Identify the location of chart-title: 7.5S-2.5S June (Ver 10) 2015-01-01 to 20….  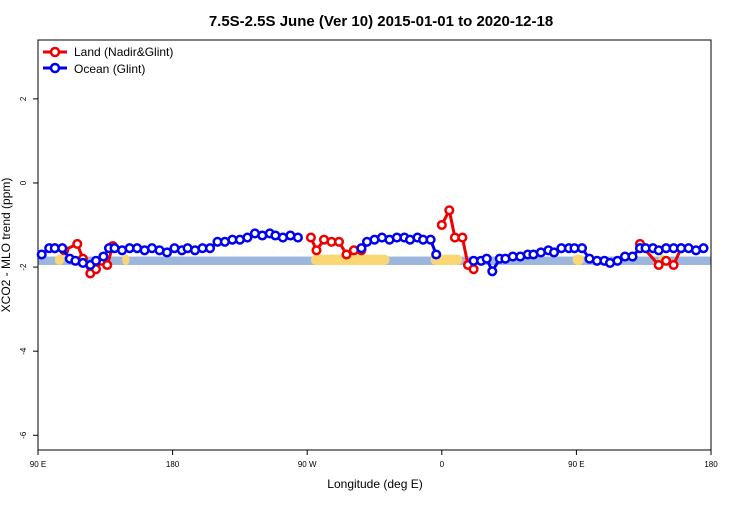
(381, 21).